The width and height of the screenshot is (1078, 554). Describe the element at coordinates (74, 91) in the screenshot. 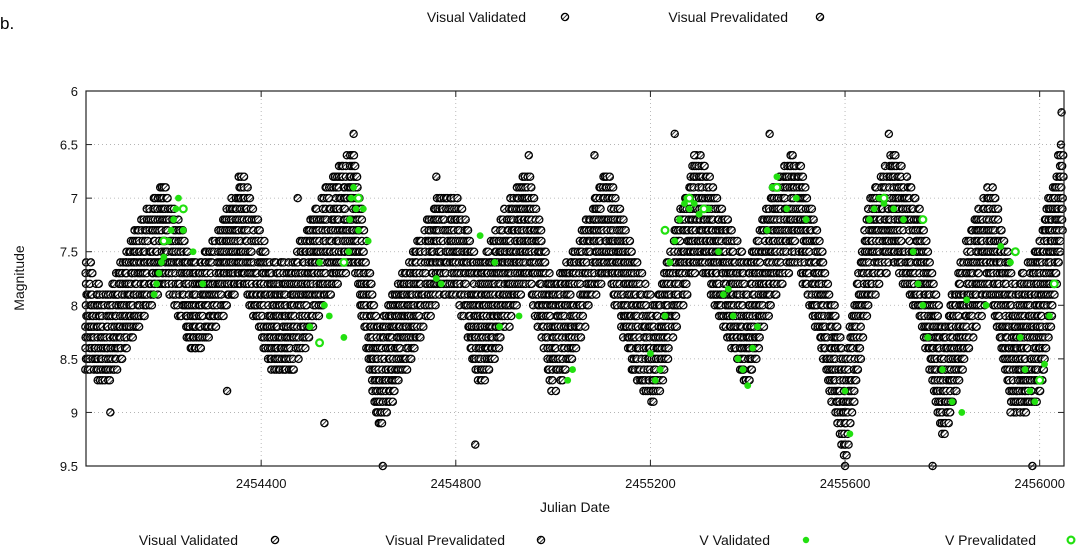

I see `y-tick-label: 6` at that location.